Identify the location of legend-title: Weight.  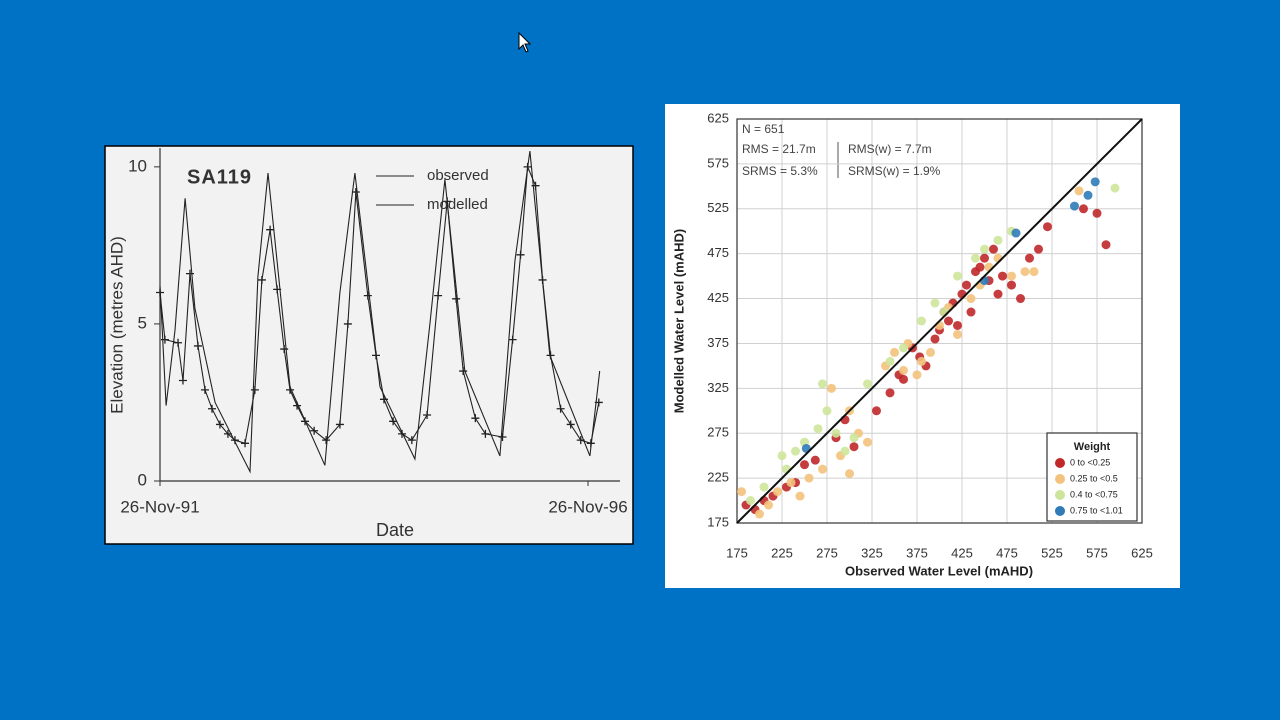
(1092, 447).